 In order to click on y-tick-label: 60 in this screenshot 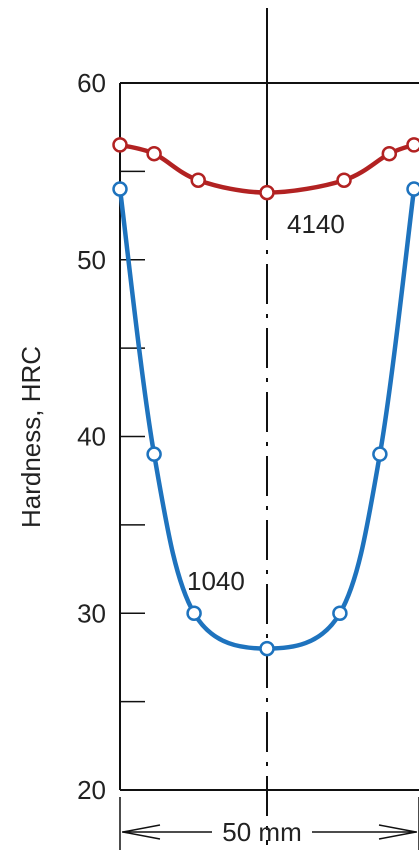, I will do `click(91, 83)`.